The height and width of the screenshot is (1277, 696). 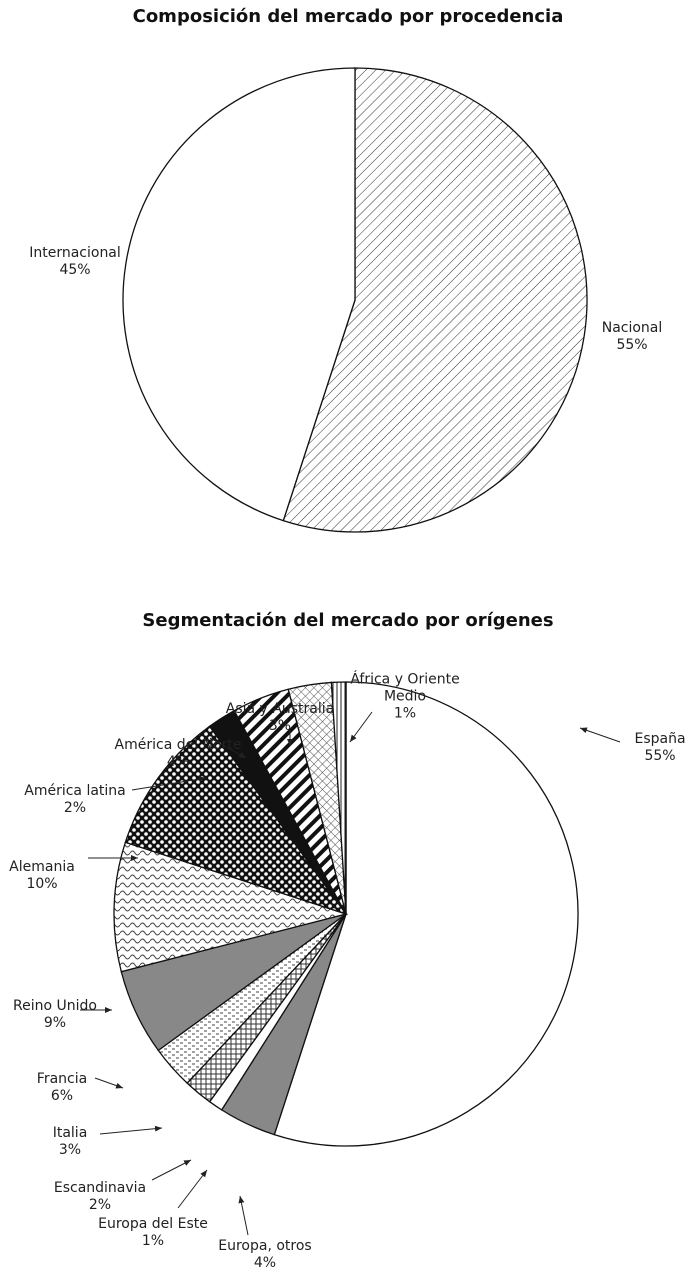 I want to click on value-label: 6%, so click(x=62, y=1096).